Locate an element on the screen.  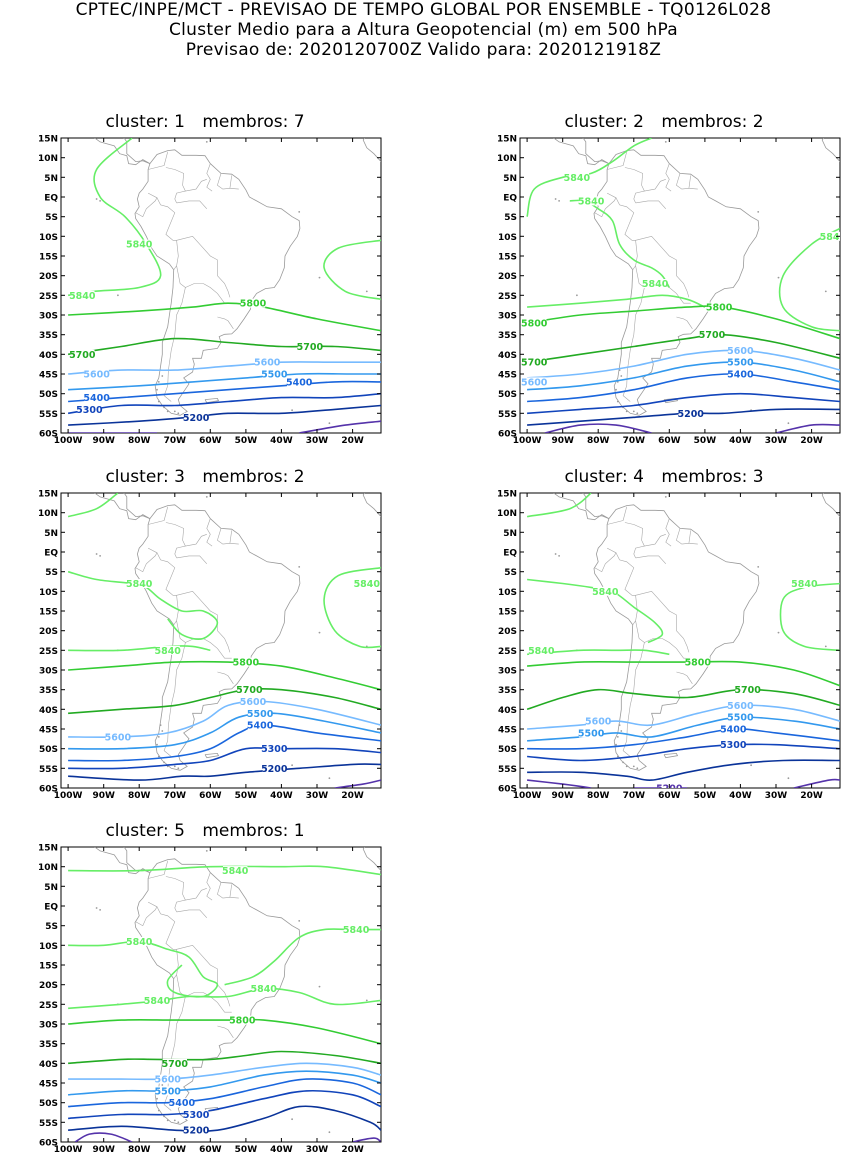
panel-title: cluster: 2 membros: 2 is located at coordinates (664, 122).